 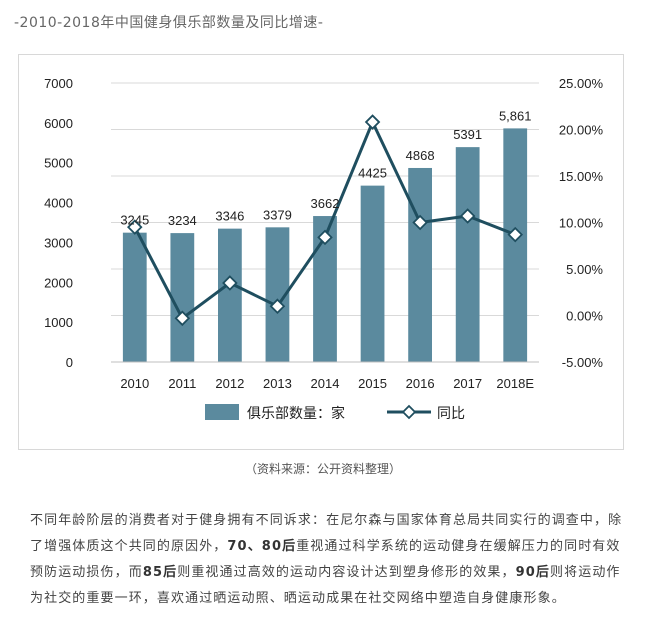 What do you see at coordinates (134, 383) in the screenshot?
I see `x-tick-label: 2010` at bounding box center [134, 383].